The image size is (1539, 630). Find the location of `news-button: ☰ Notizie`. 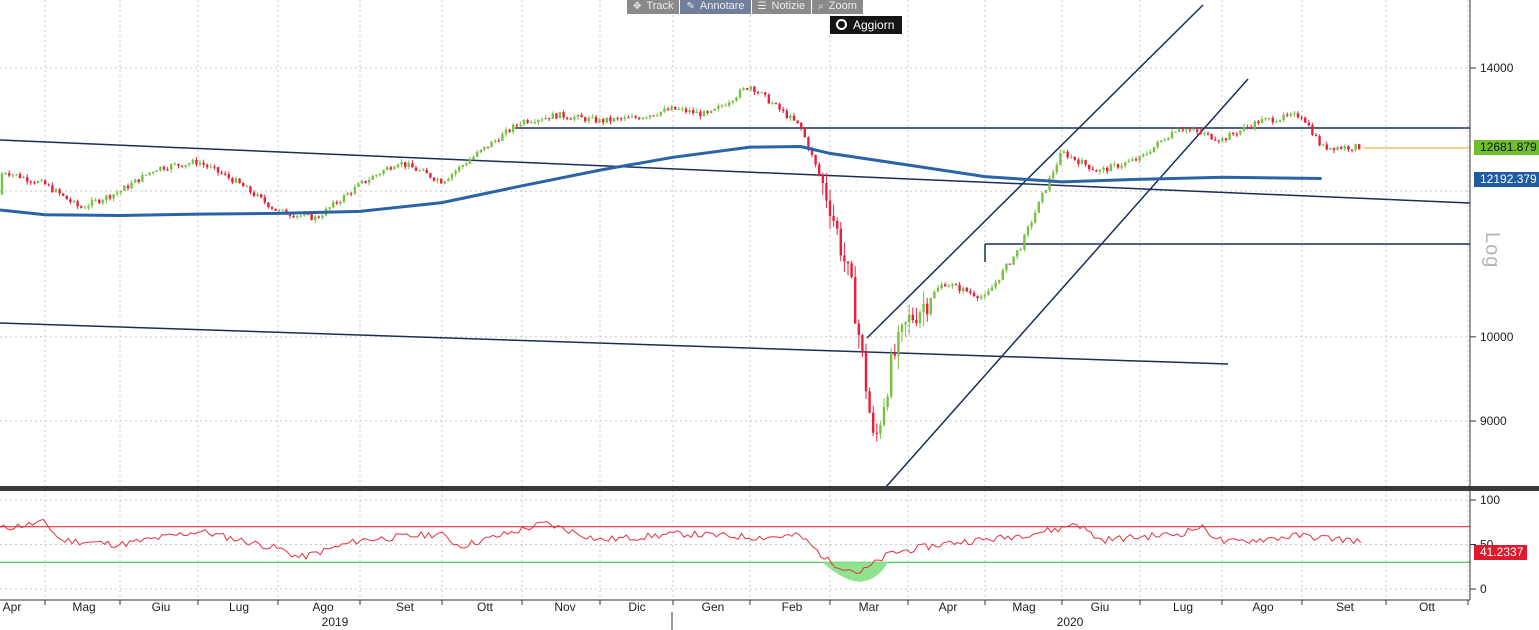

news-button: ☰ Notizie is located at coordinates (781, 7).